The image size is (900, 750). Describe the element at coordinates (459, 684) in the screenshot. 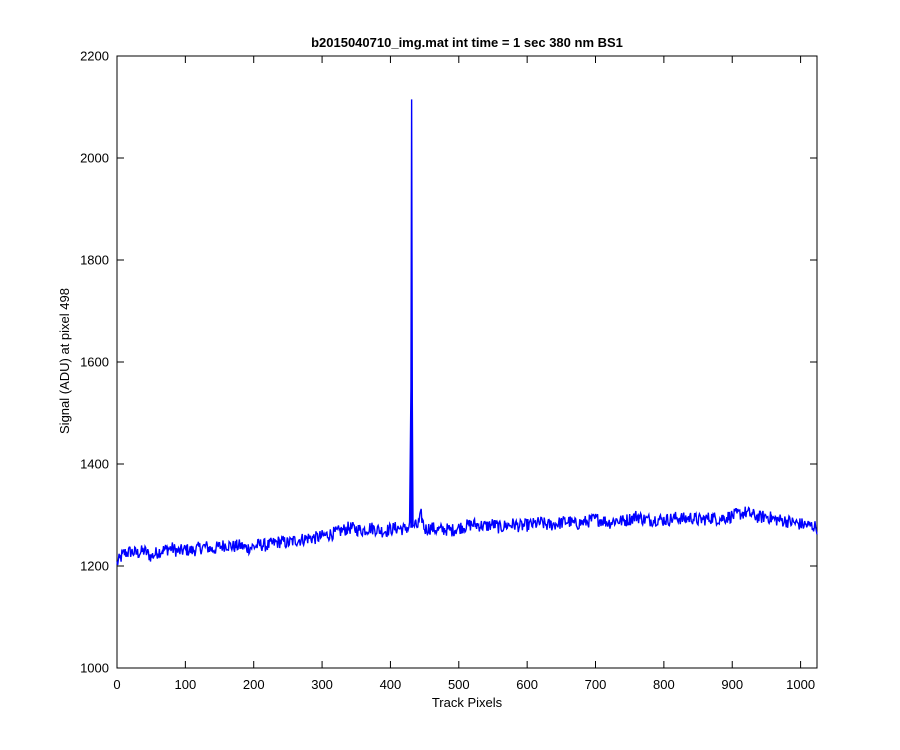

I see `x-tick-label-500: 500` at that location.